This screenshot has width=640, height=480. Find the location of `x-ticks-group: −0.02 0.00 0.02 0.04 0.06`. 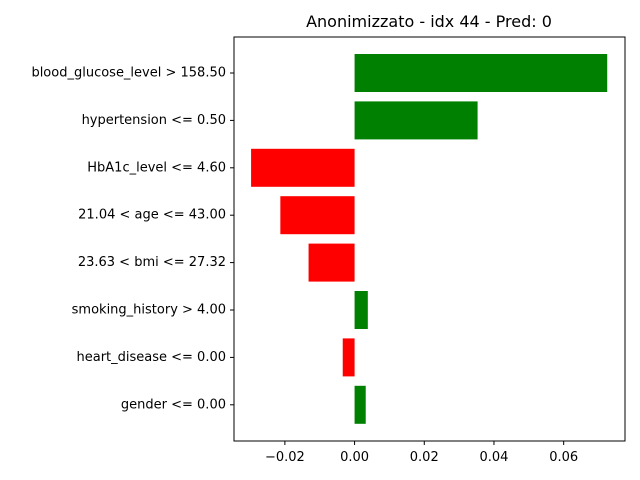

x-ticks-group: −0.02 0.00 0.02 0.04 0.06 is located at coordinates (421, 453).